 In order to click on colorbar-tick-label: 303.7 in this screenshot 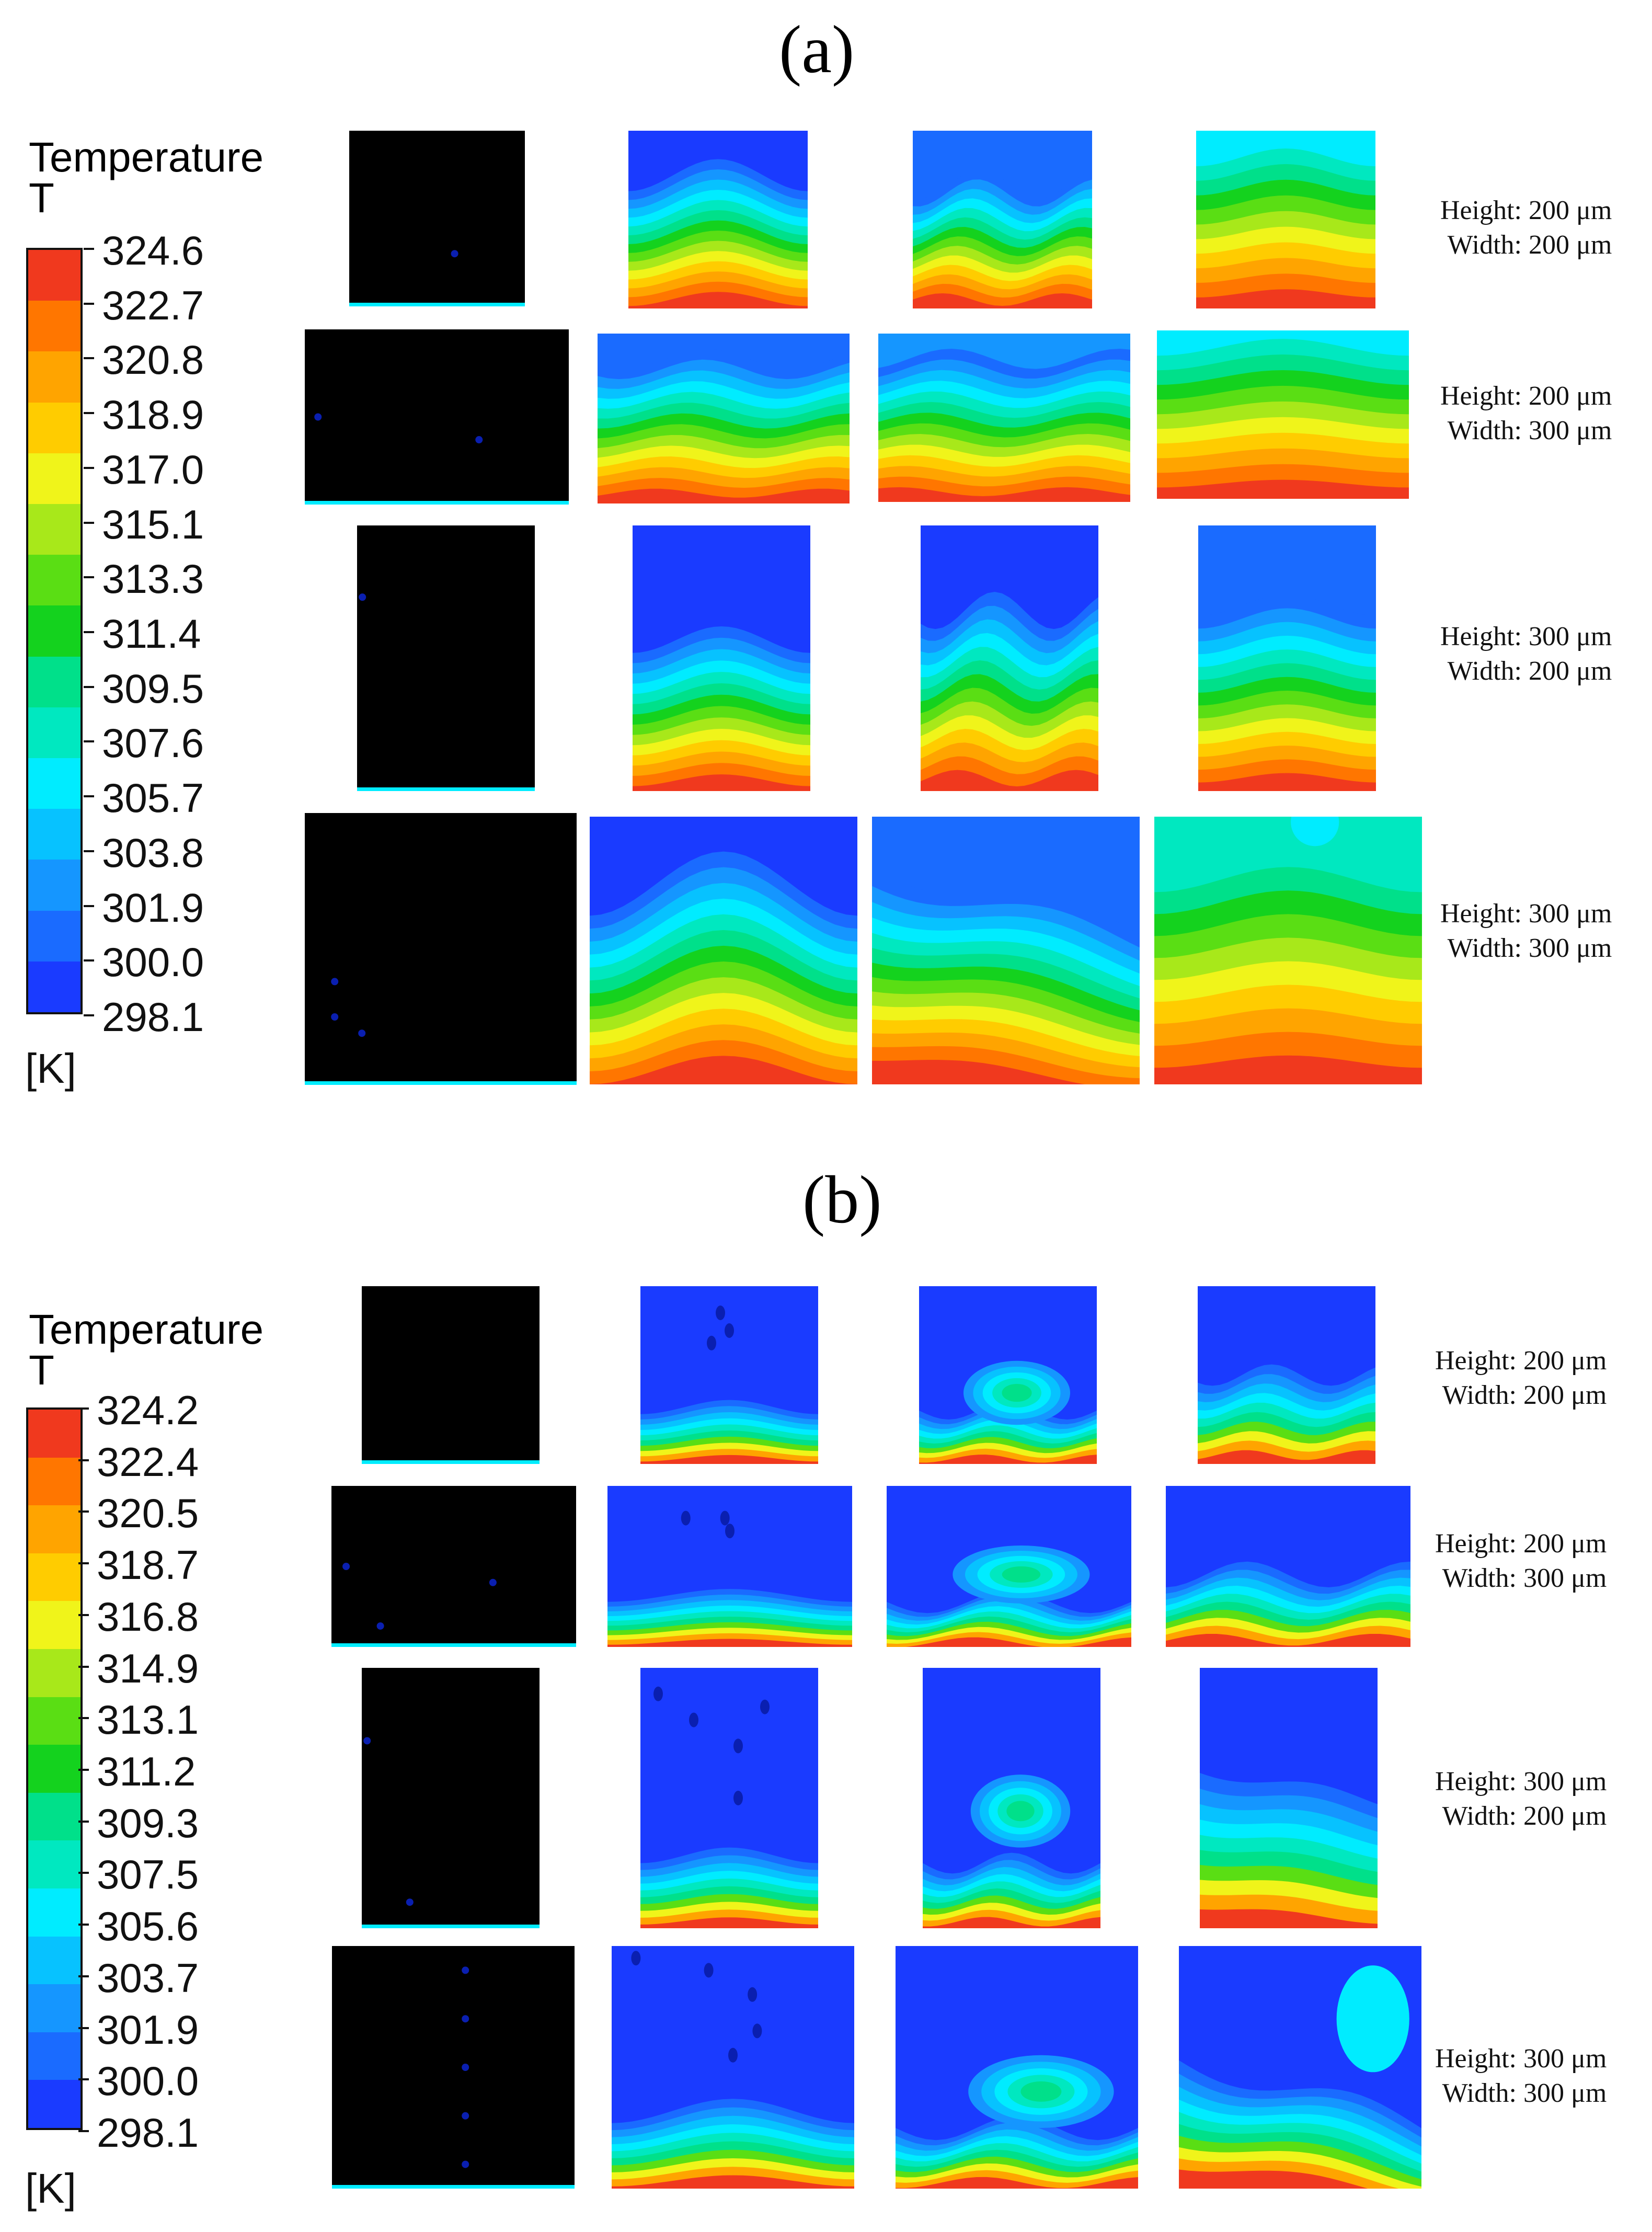, I will do `click(148, 1977)`.